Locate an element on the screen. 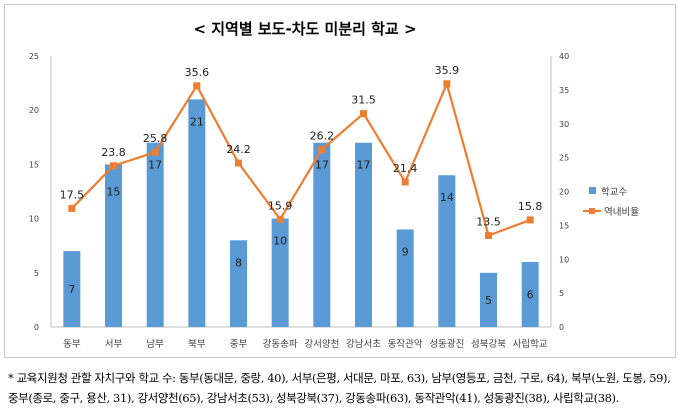  category-label: 사립학교 is located at coordinates (530, 344).